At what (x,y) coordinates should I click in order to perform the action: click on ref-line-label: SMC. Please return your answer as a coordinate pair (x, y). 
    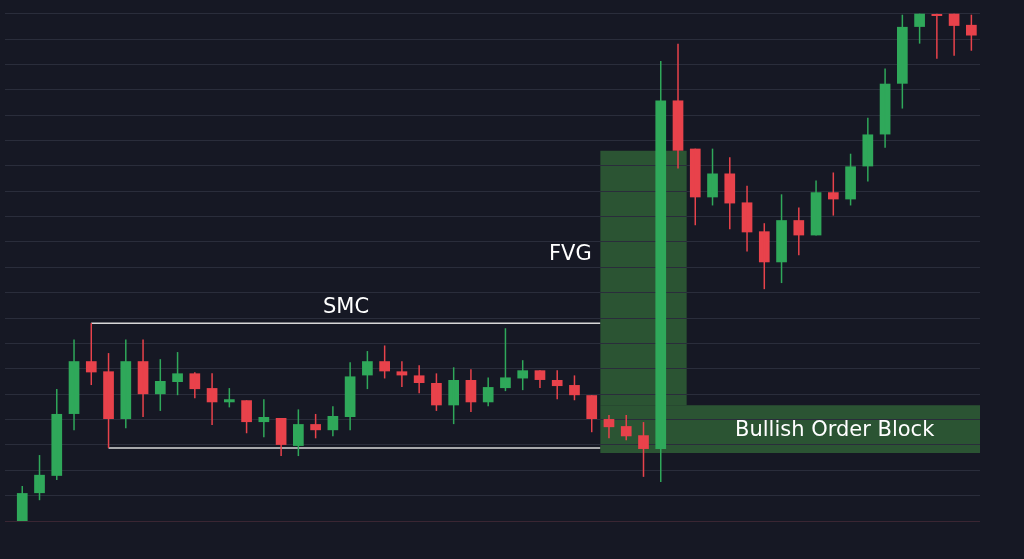
    Looking at the image, I should click on (346, 306).